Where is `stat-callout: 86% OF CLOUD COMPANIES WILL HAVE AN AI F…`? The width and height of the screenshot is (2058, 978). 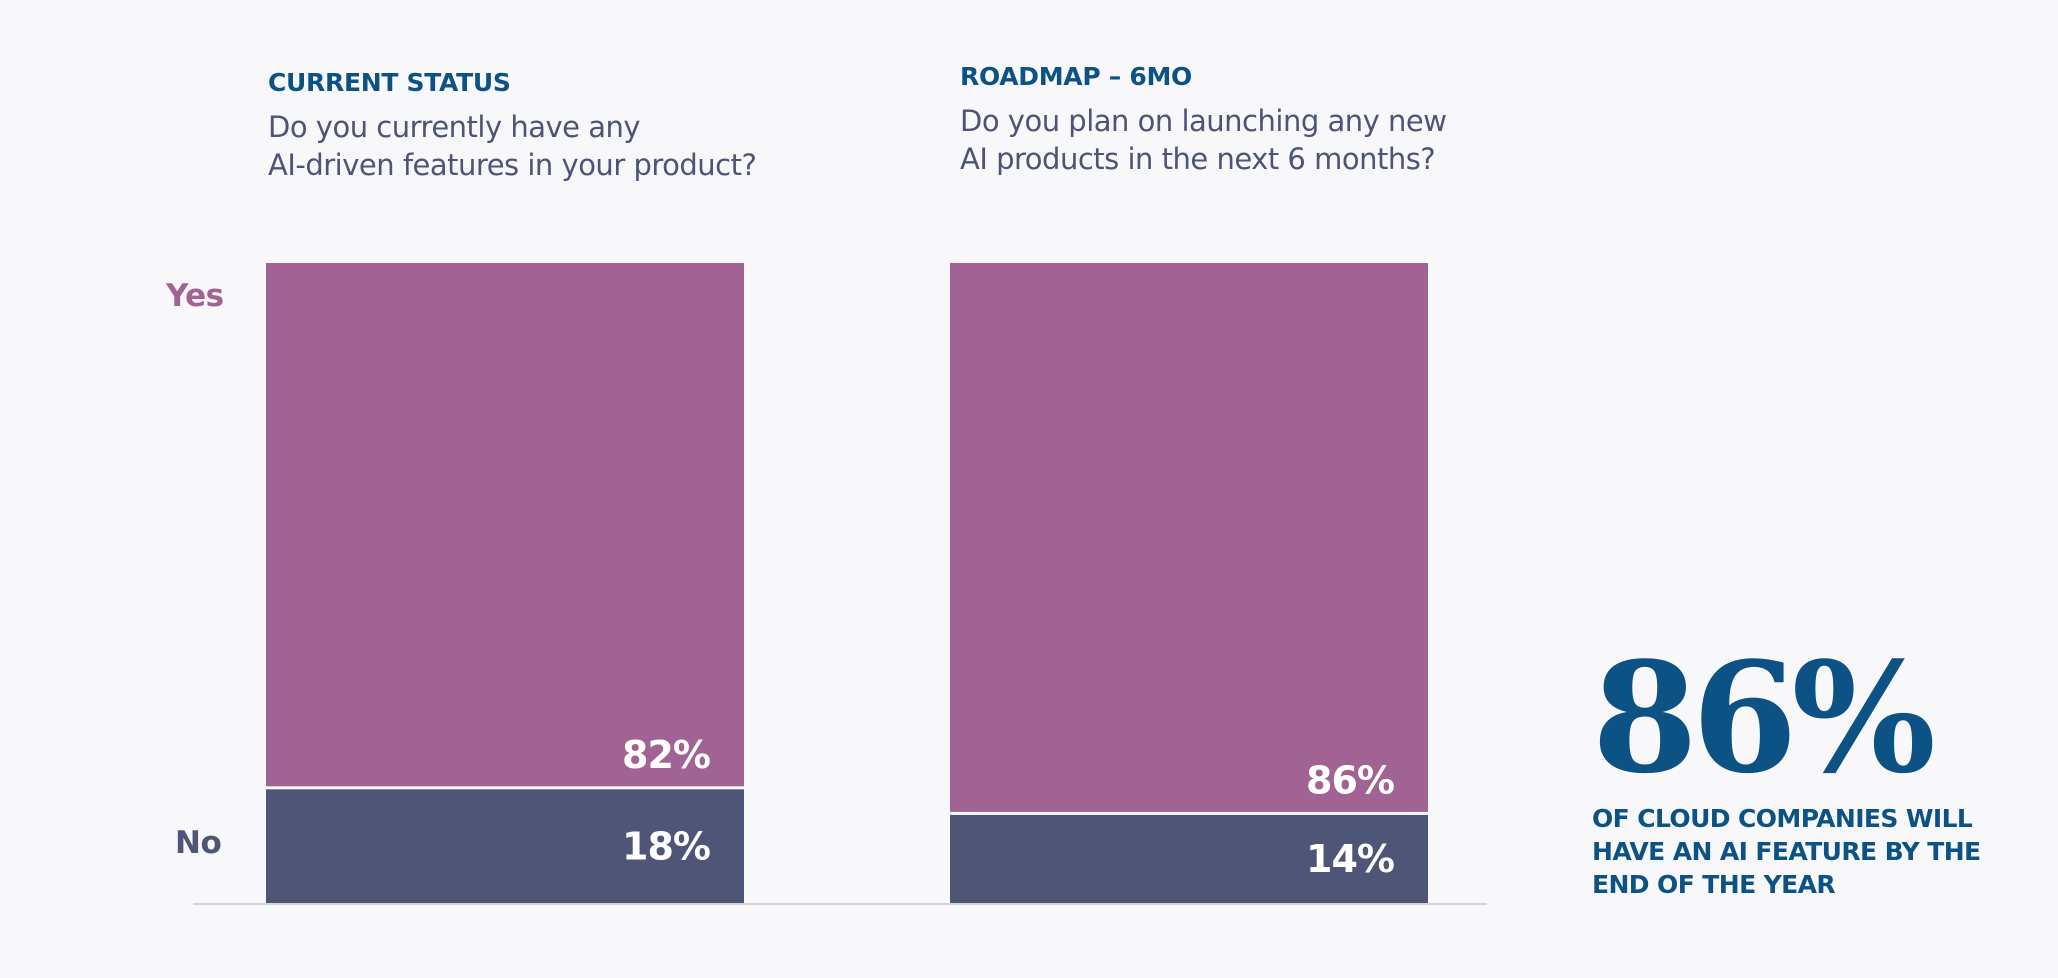 stat-callout: 86% OF CLOUD COMPANIES WILL HAVE AN AI F… is located at coordinates (1802, 764).